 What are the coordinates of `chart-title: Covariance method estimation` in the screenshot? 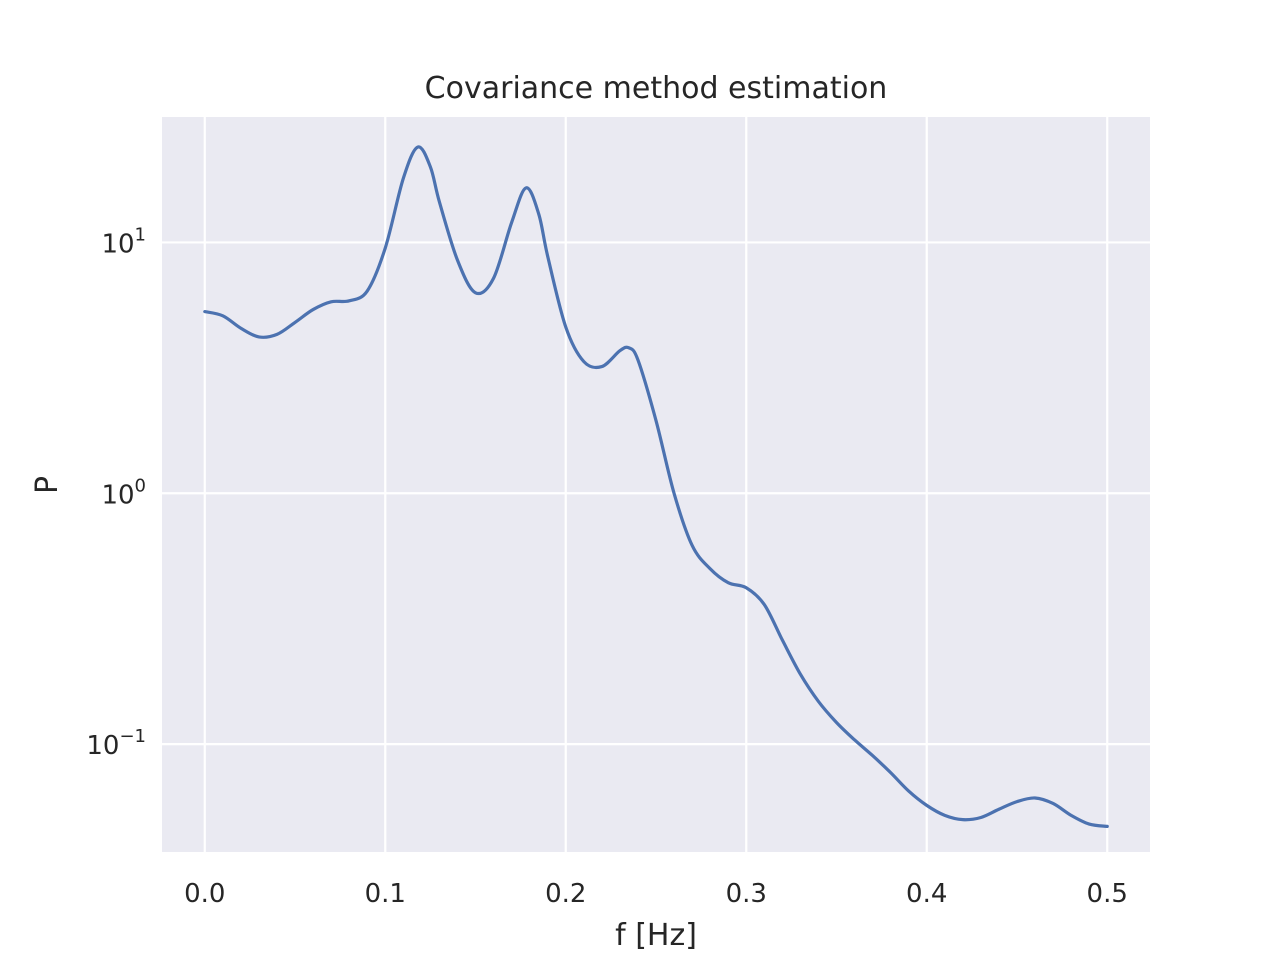 It's located at (656, 88).